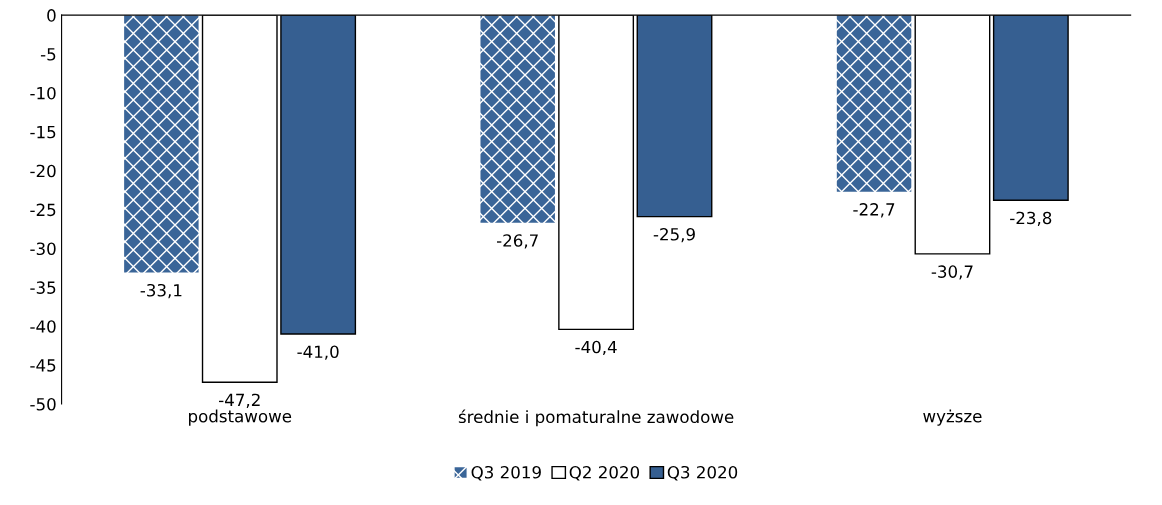 The image size is (1162, 505). Describe the element at coordinates (604, 473) in the screenshot. I see `legend-label: Q2 2020` at that location.